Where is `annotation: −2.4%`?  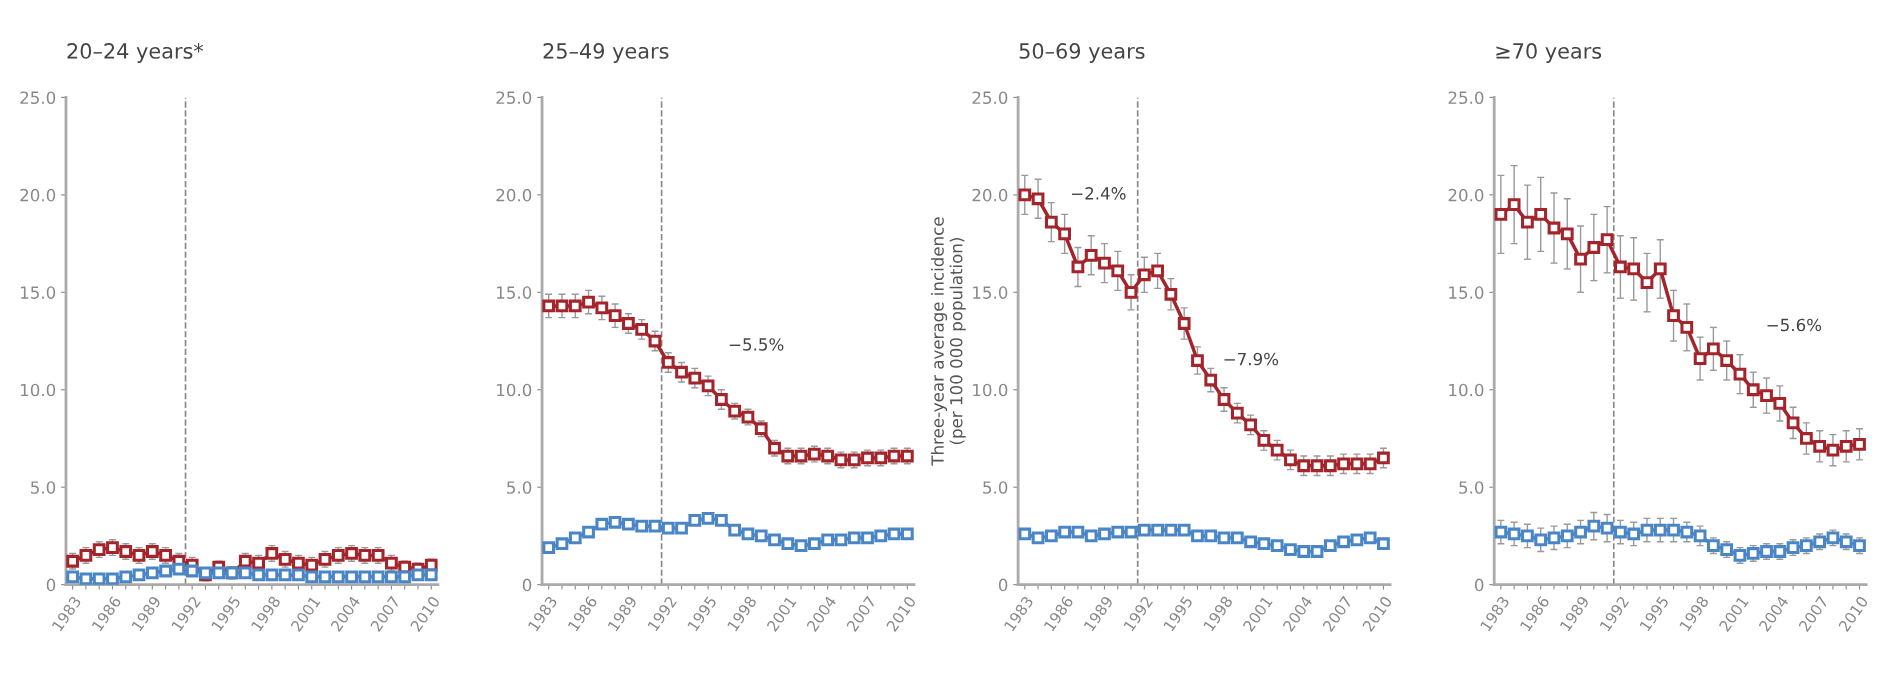 annotation: −2.4% is located at coordinates (1098, 193).